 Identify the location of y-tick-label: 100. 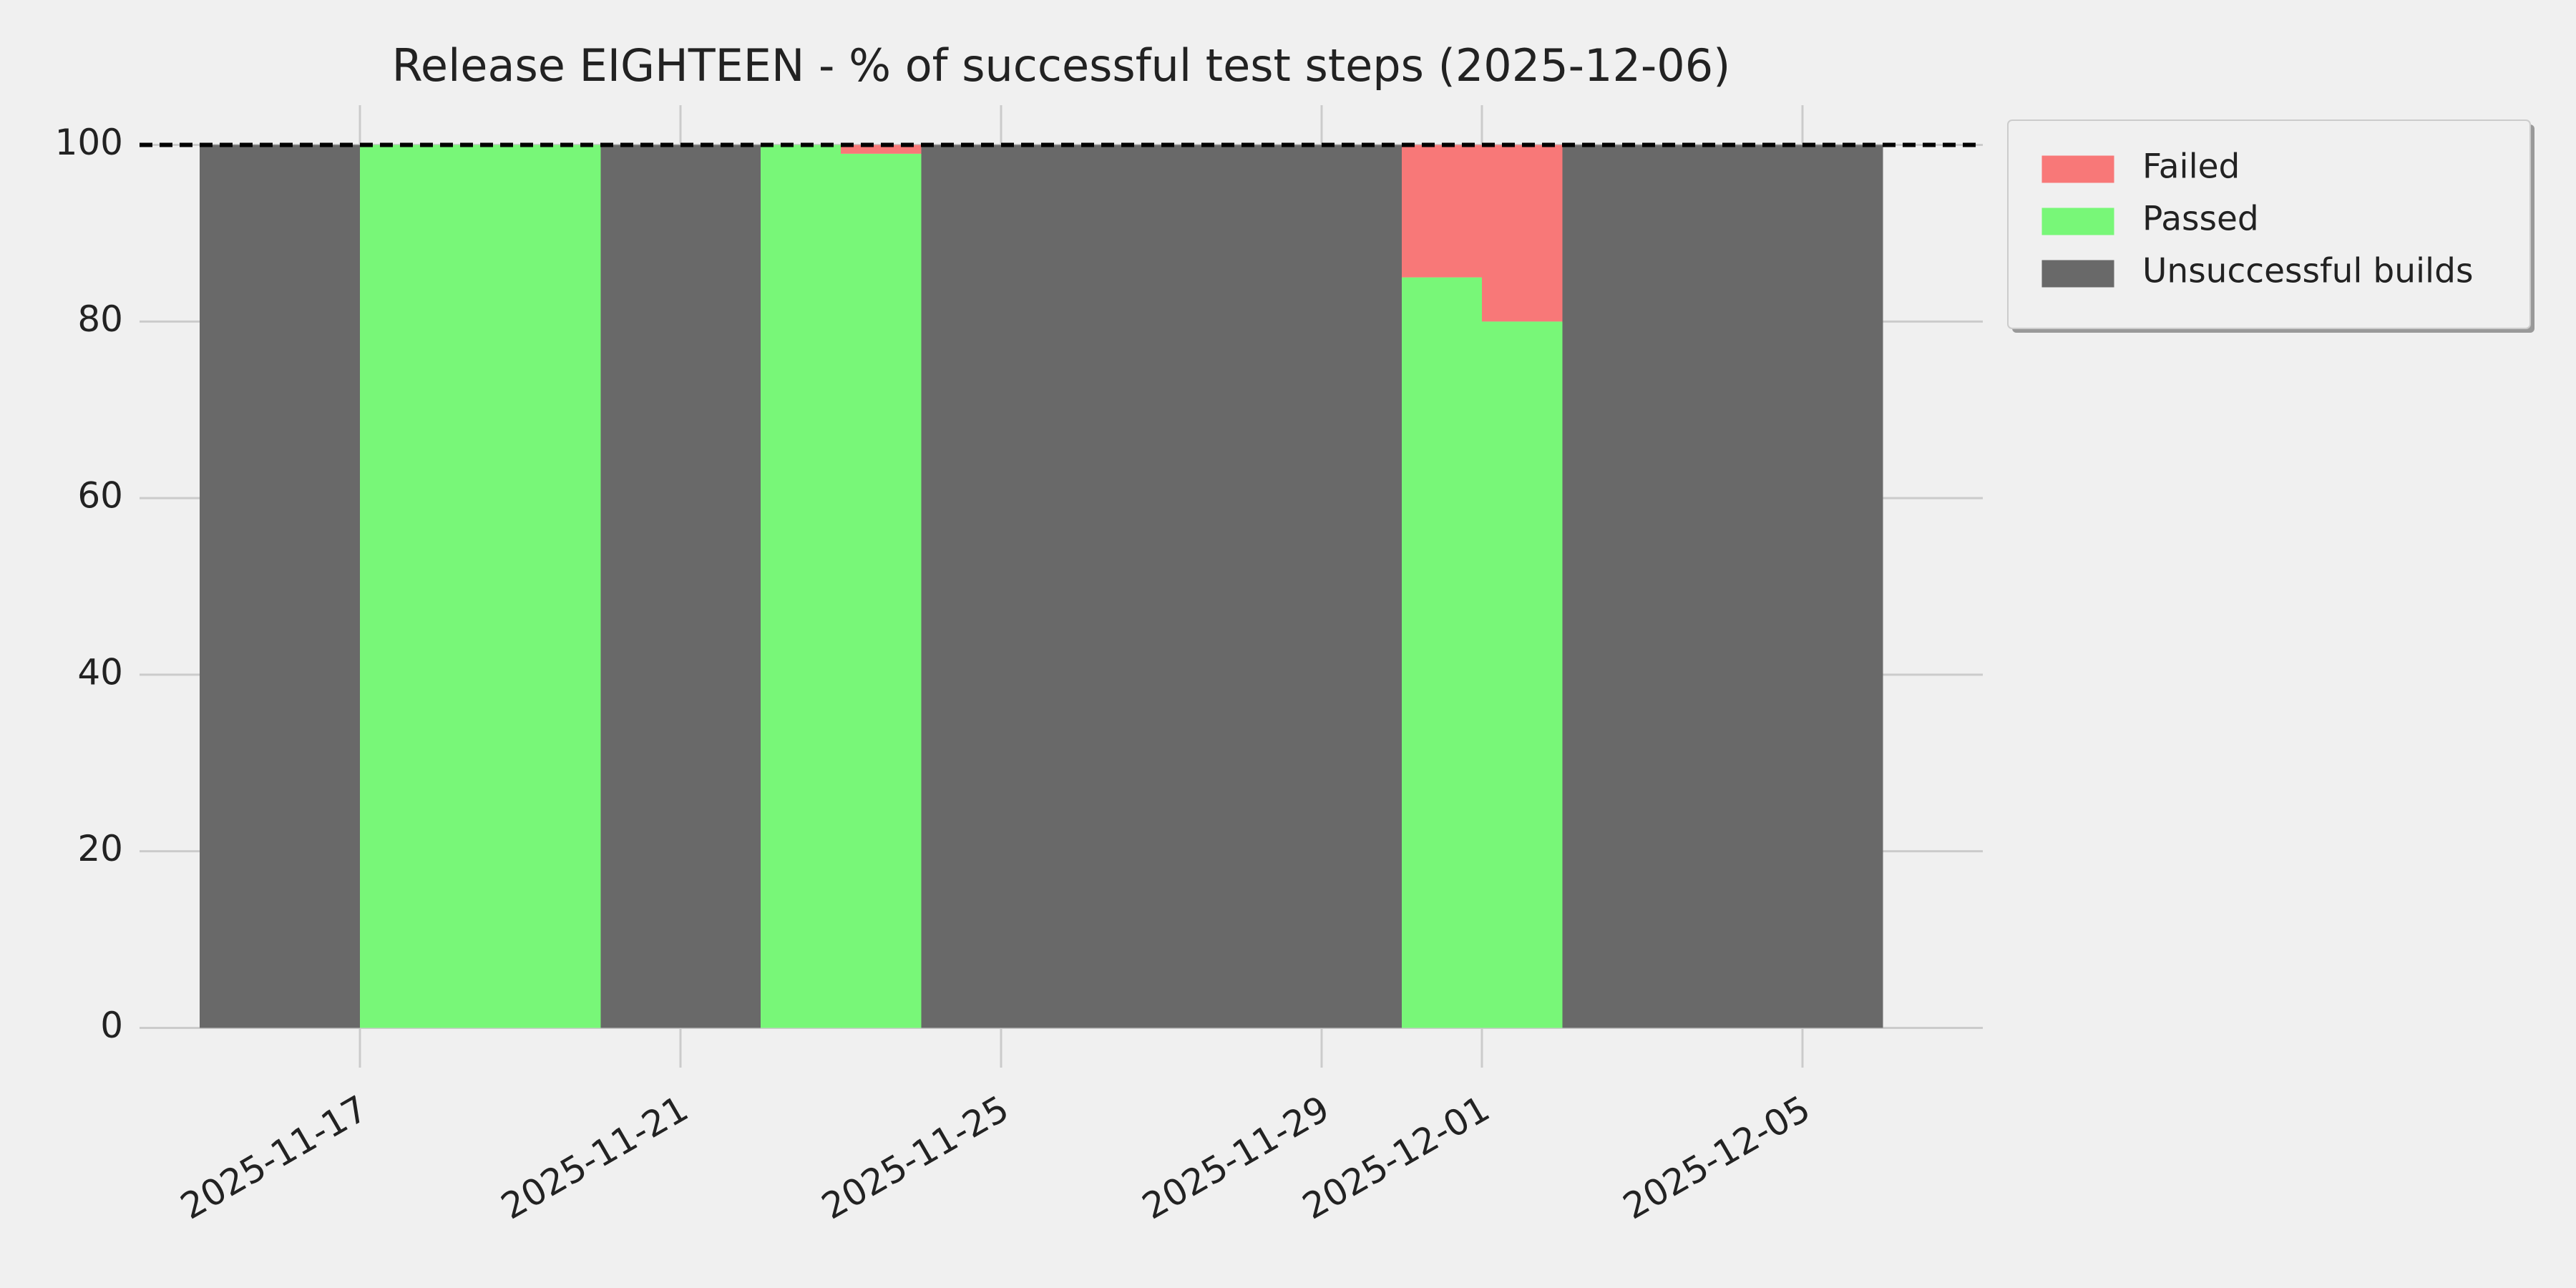
(89, 142).